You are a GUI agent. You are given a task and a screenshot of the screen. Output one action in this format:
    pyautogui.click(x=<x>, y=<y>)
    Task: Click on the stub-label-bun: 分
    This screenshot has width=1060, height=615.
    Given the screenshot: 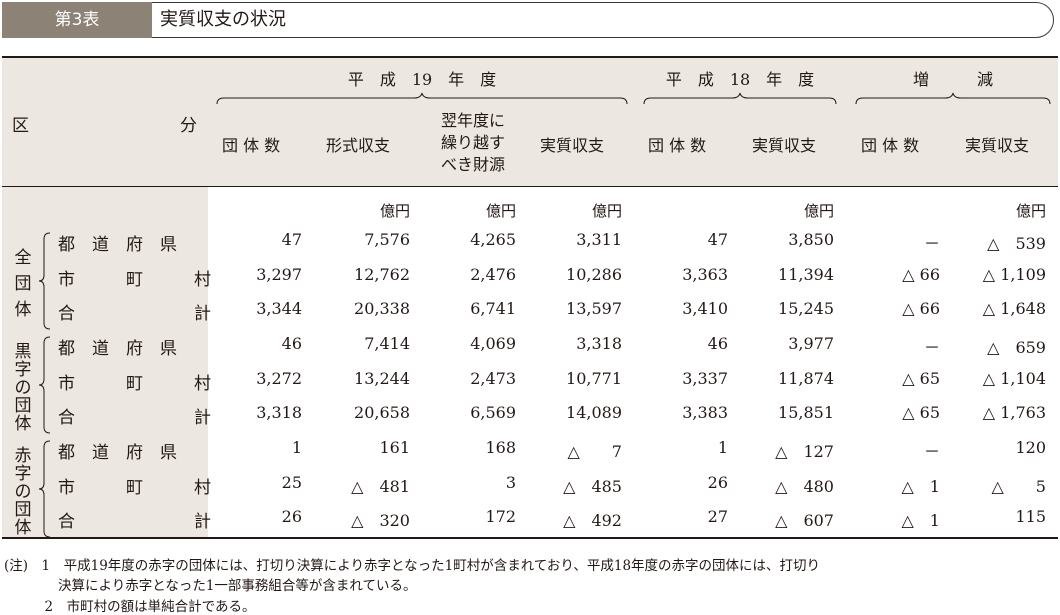 What is the action you would take?
    pyautogui.click(x=188, y=126)
    